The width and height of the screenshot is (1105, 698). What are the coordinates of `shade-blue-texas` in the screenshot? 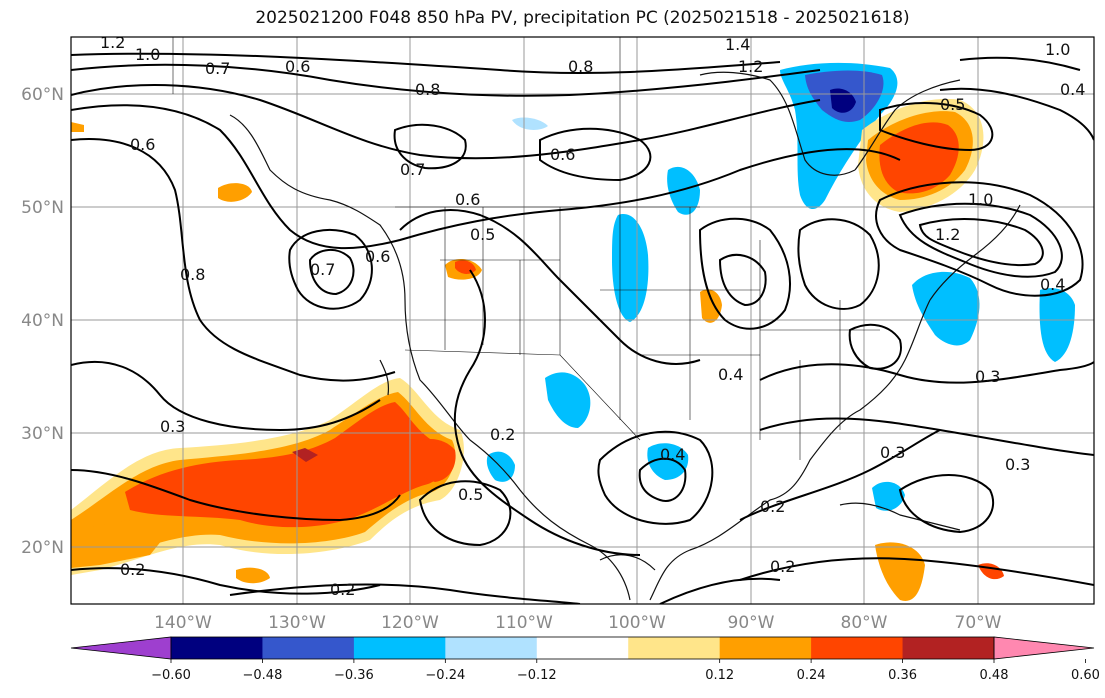 It's located at (568, 400).